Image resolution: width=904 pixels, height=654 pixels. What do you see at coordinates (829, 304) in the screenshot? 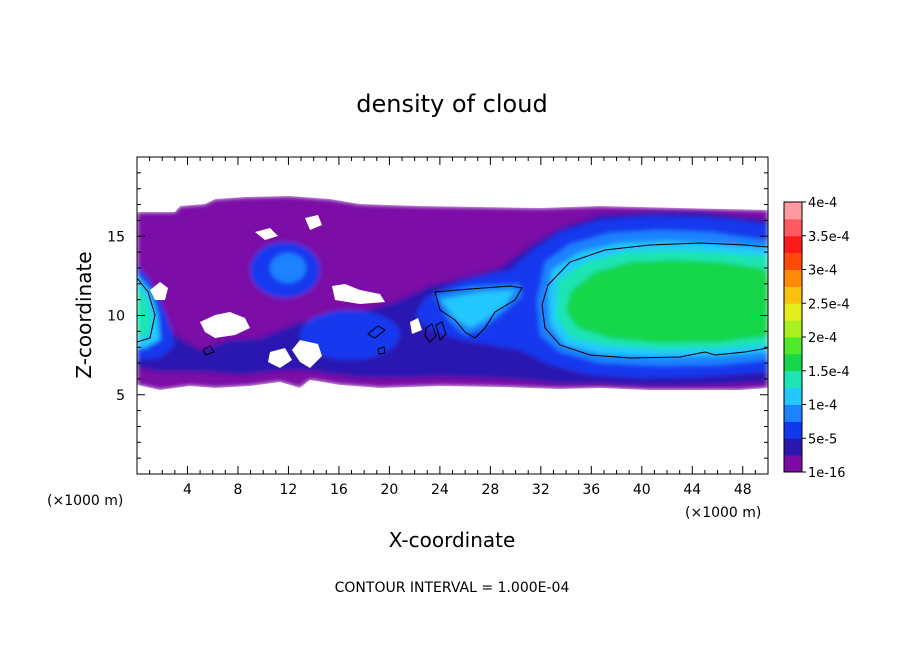
I see `colorbar-tick-label: 2.5e-4` at bounding box center [829, 304].